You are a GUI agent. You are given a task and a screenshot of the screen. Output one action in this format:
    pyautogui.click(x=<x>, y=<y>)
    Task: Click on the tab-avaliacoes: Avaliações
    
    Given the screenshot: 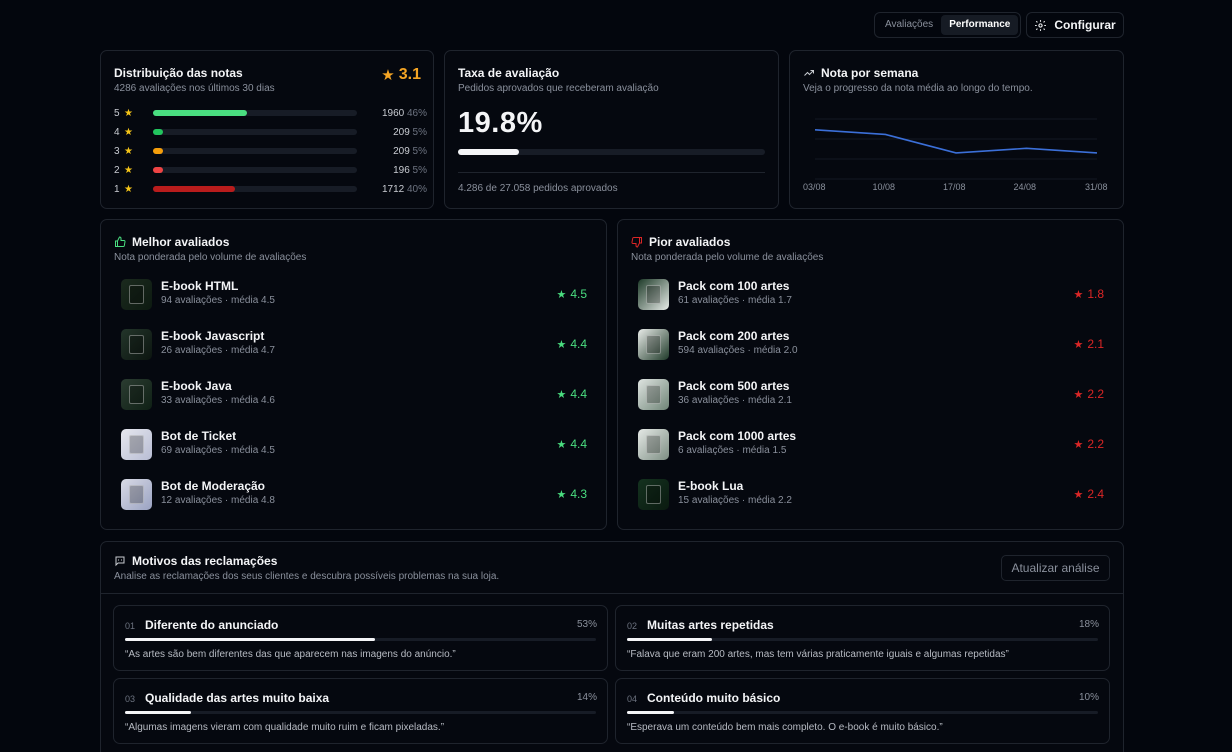 What is the action you would take?
    pyautogui.click(x=909, y=24)
    